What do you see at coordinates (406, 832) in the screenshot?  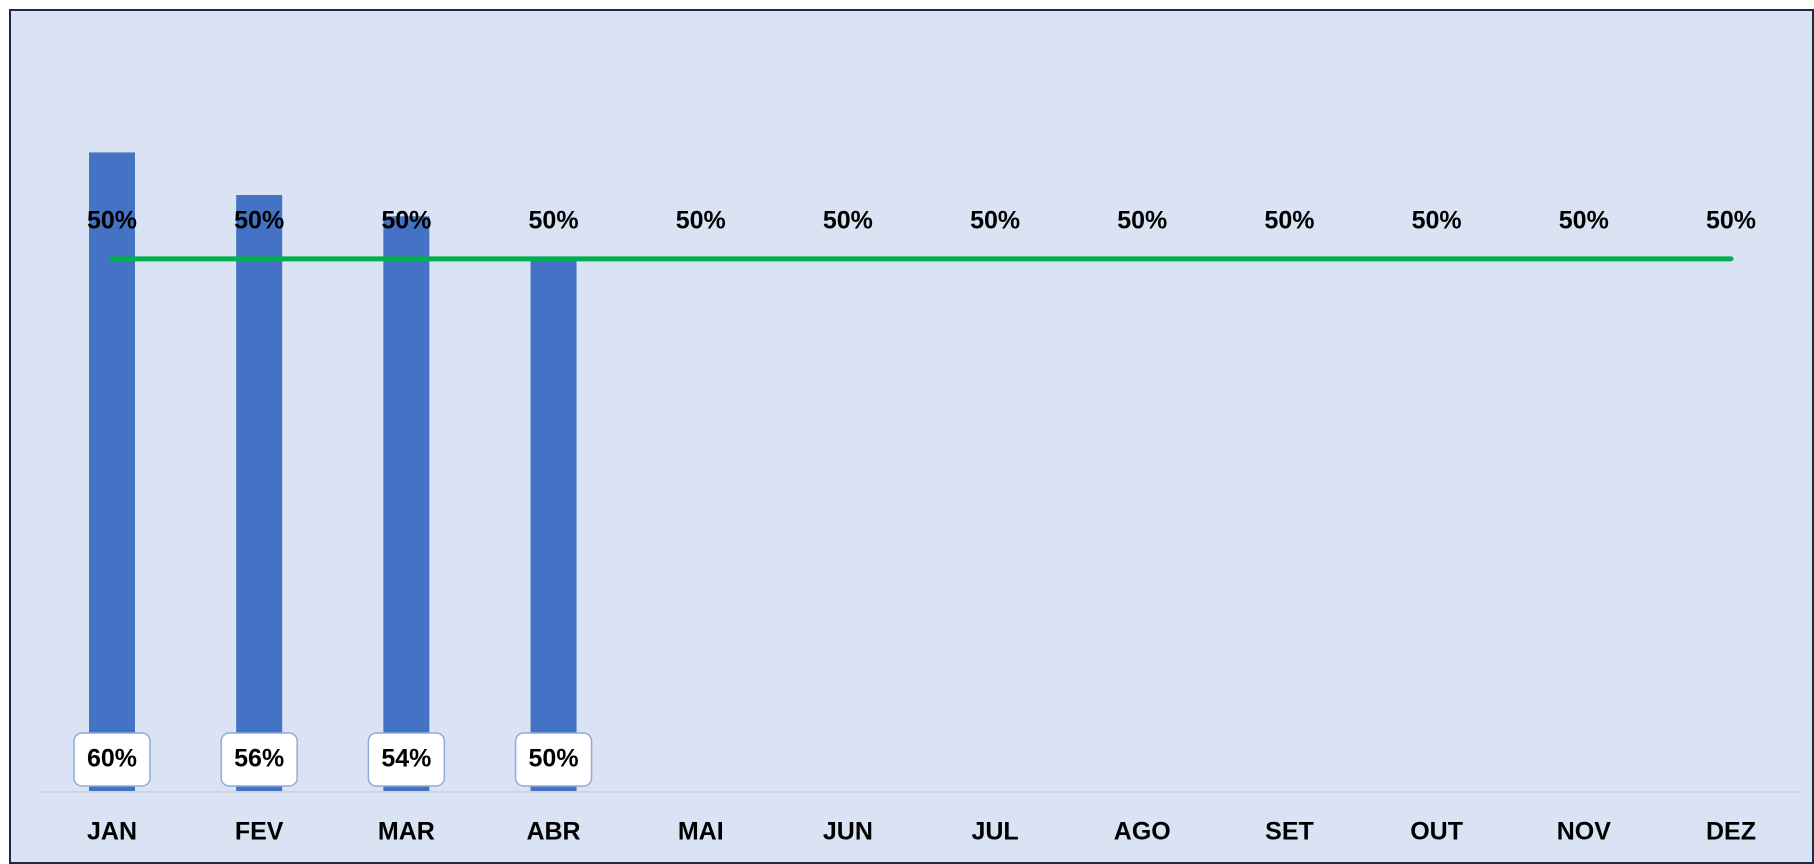 I see `x-tick-label: MAR` at bounding box center [406, 832].